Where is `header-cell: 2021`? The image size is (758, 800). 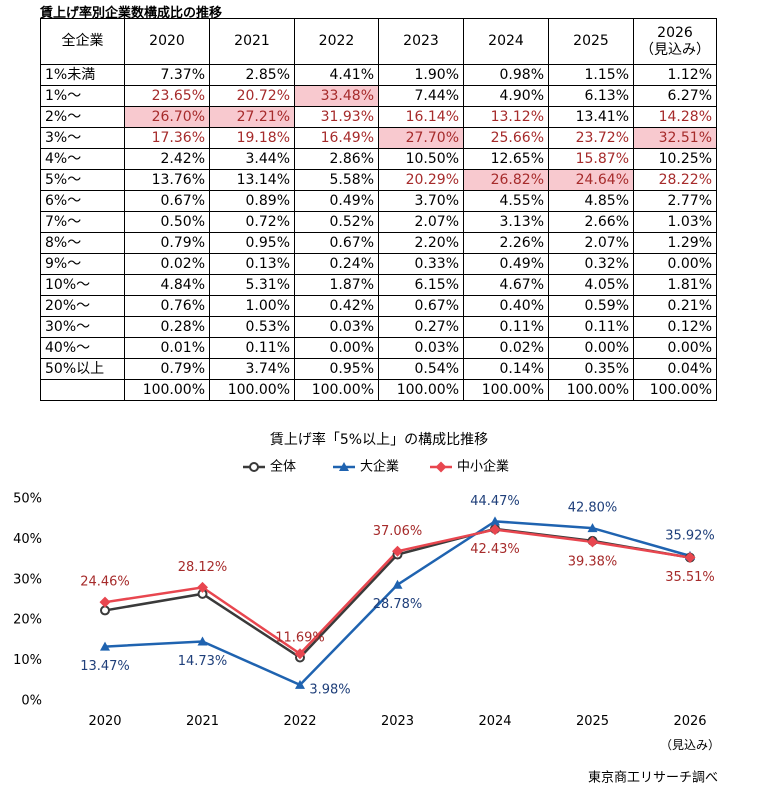 header-cell: 2021 is located at coordinates (252, 41).